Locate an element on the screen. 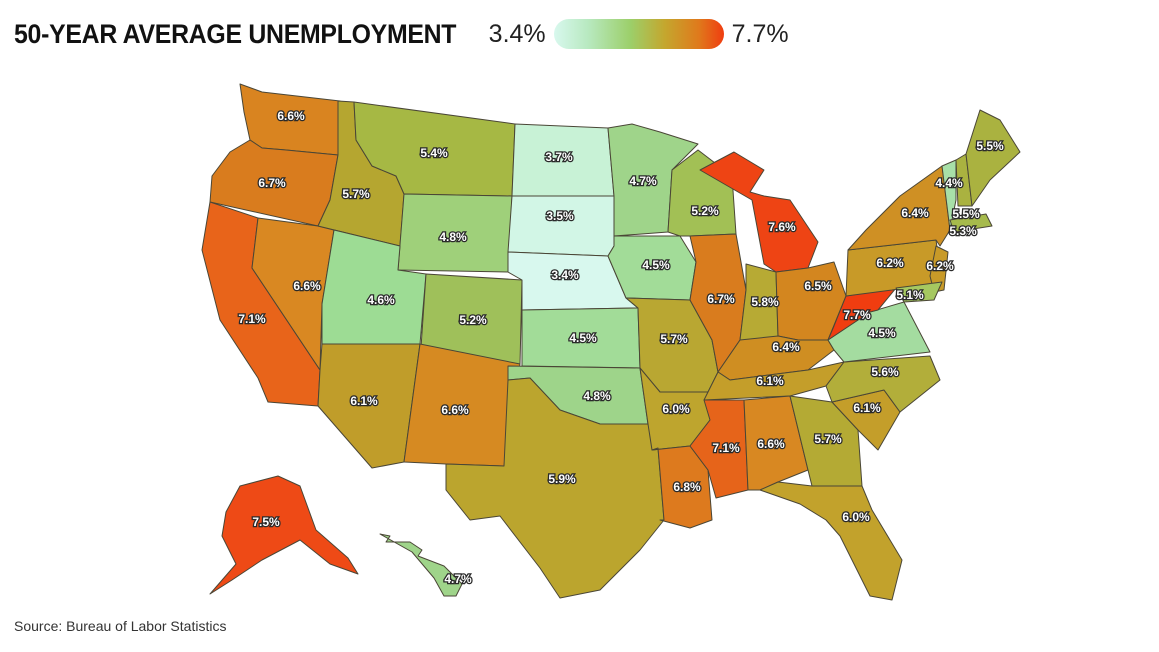 Image resolution: width=1159 pixels, height=652 pixels. state-label-ms: 7.1% is located at coordinates (726, 448).